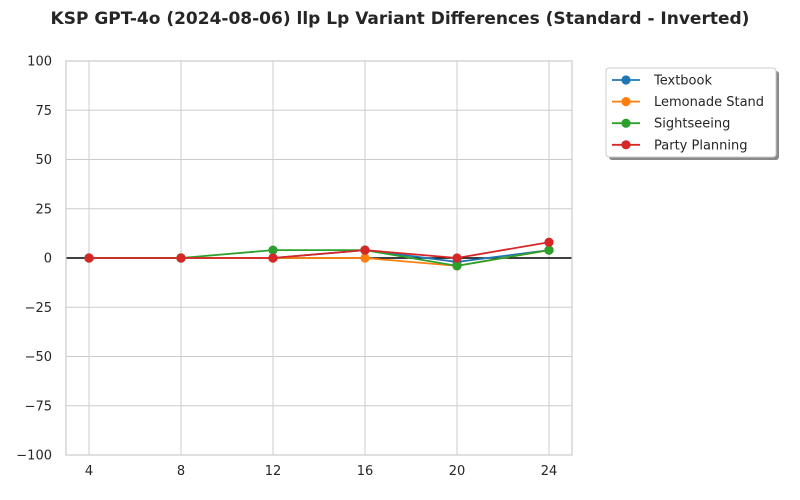  I want to click on x-axis-ticks: 4 8 12 16 20 24, so click(321, 471).